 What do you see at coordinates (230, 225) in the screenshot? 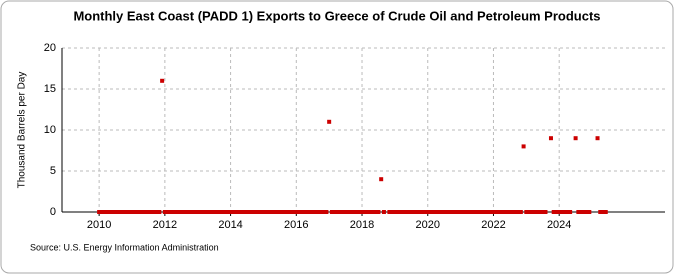
I see `x-tick-label: 2014` at bounding box center [230, 225].